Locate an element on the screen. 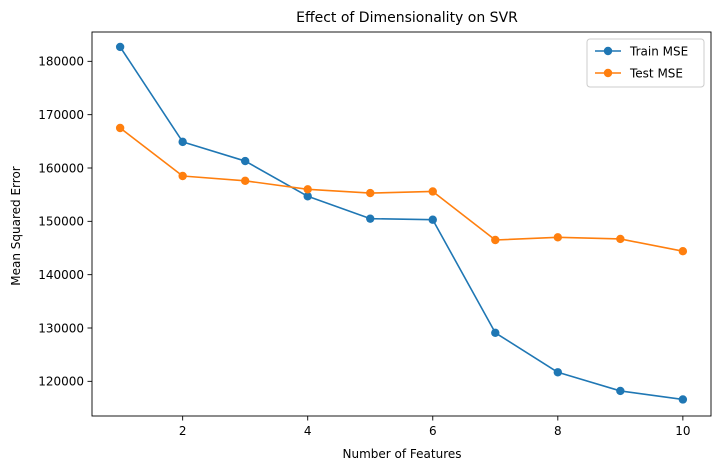 The height and width of the screenshot is (470, 722). y-tick-label: 180000 is located at coordinates (61, 62).